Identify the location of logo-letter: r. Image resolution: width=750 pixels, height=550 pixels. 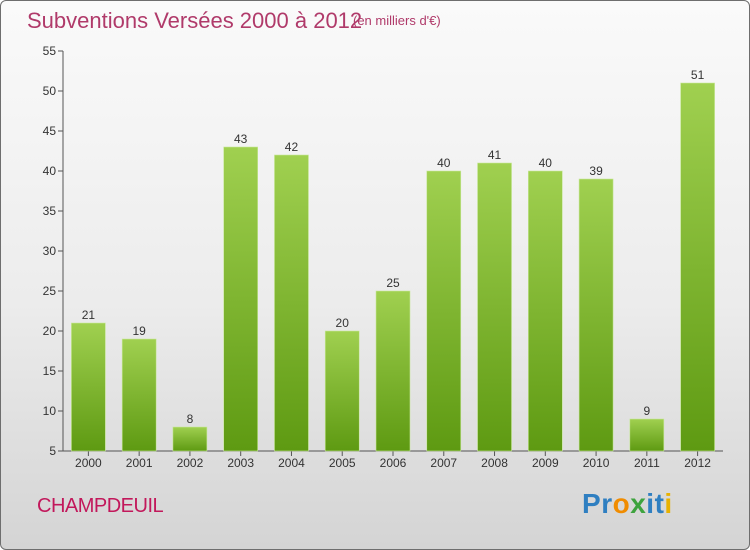
(607, 503).